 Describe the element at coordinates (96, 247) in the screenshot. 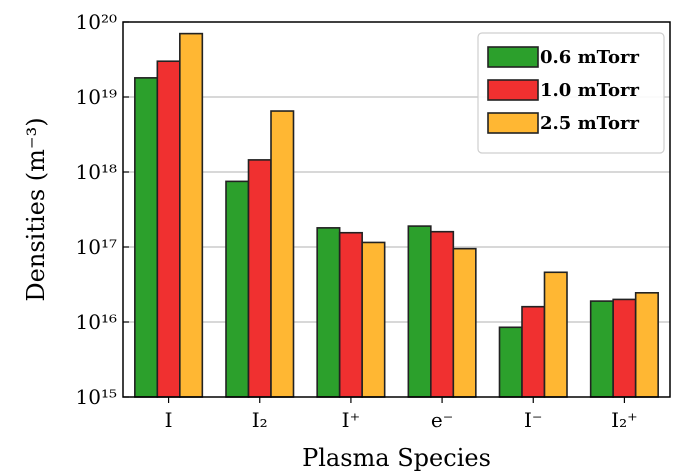

I see `y-tick-label: 10¹⁷` at that location.